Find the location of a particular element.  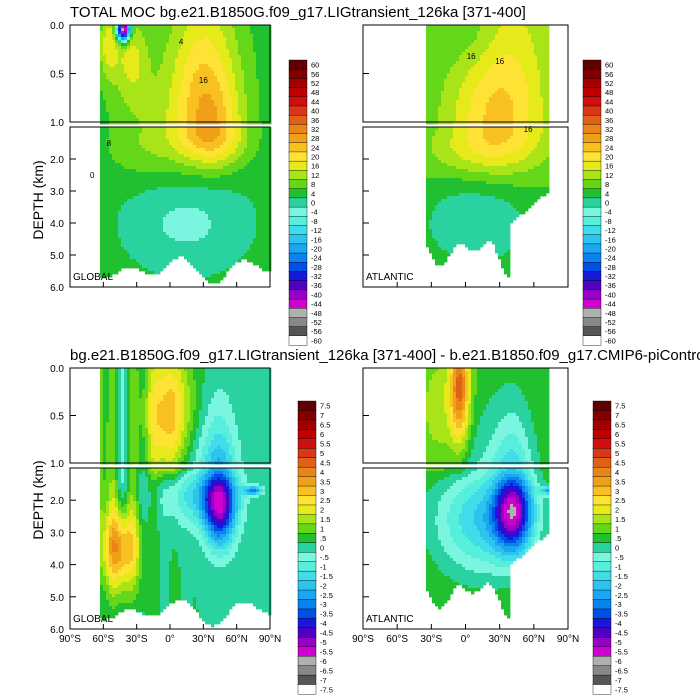

colorbar-label: 2 is located at coordinates (322, 510).